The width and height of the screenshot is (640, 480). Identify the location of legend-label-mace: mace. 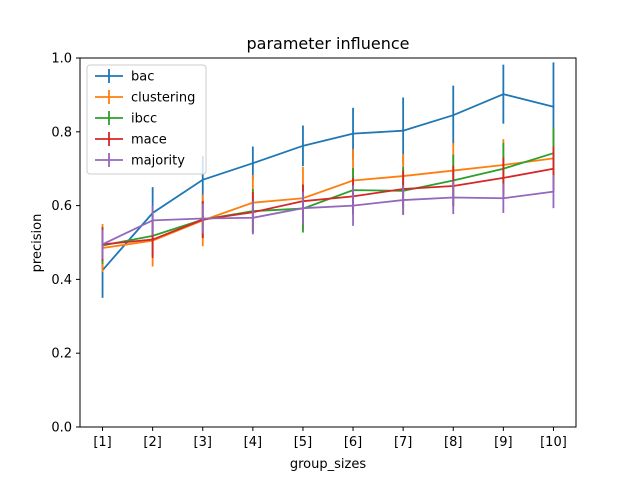
(149, 140).